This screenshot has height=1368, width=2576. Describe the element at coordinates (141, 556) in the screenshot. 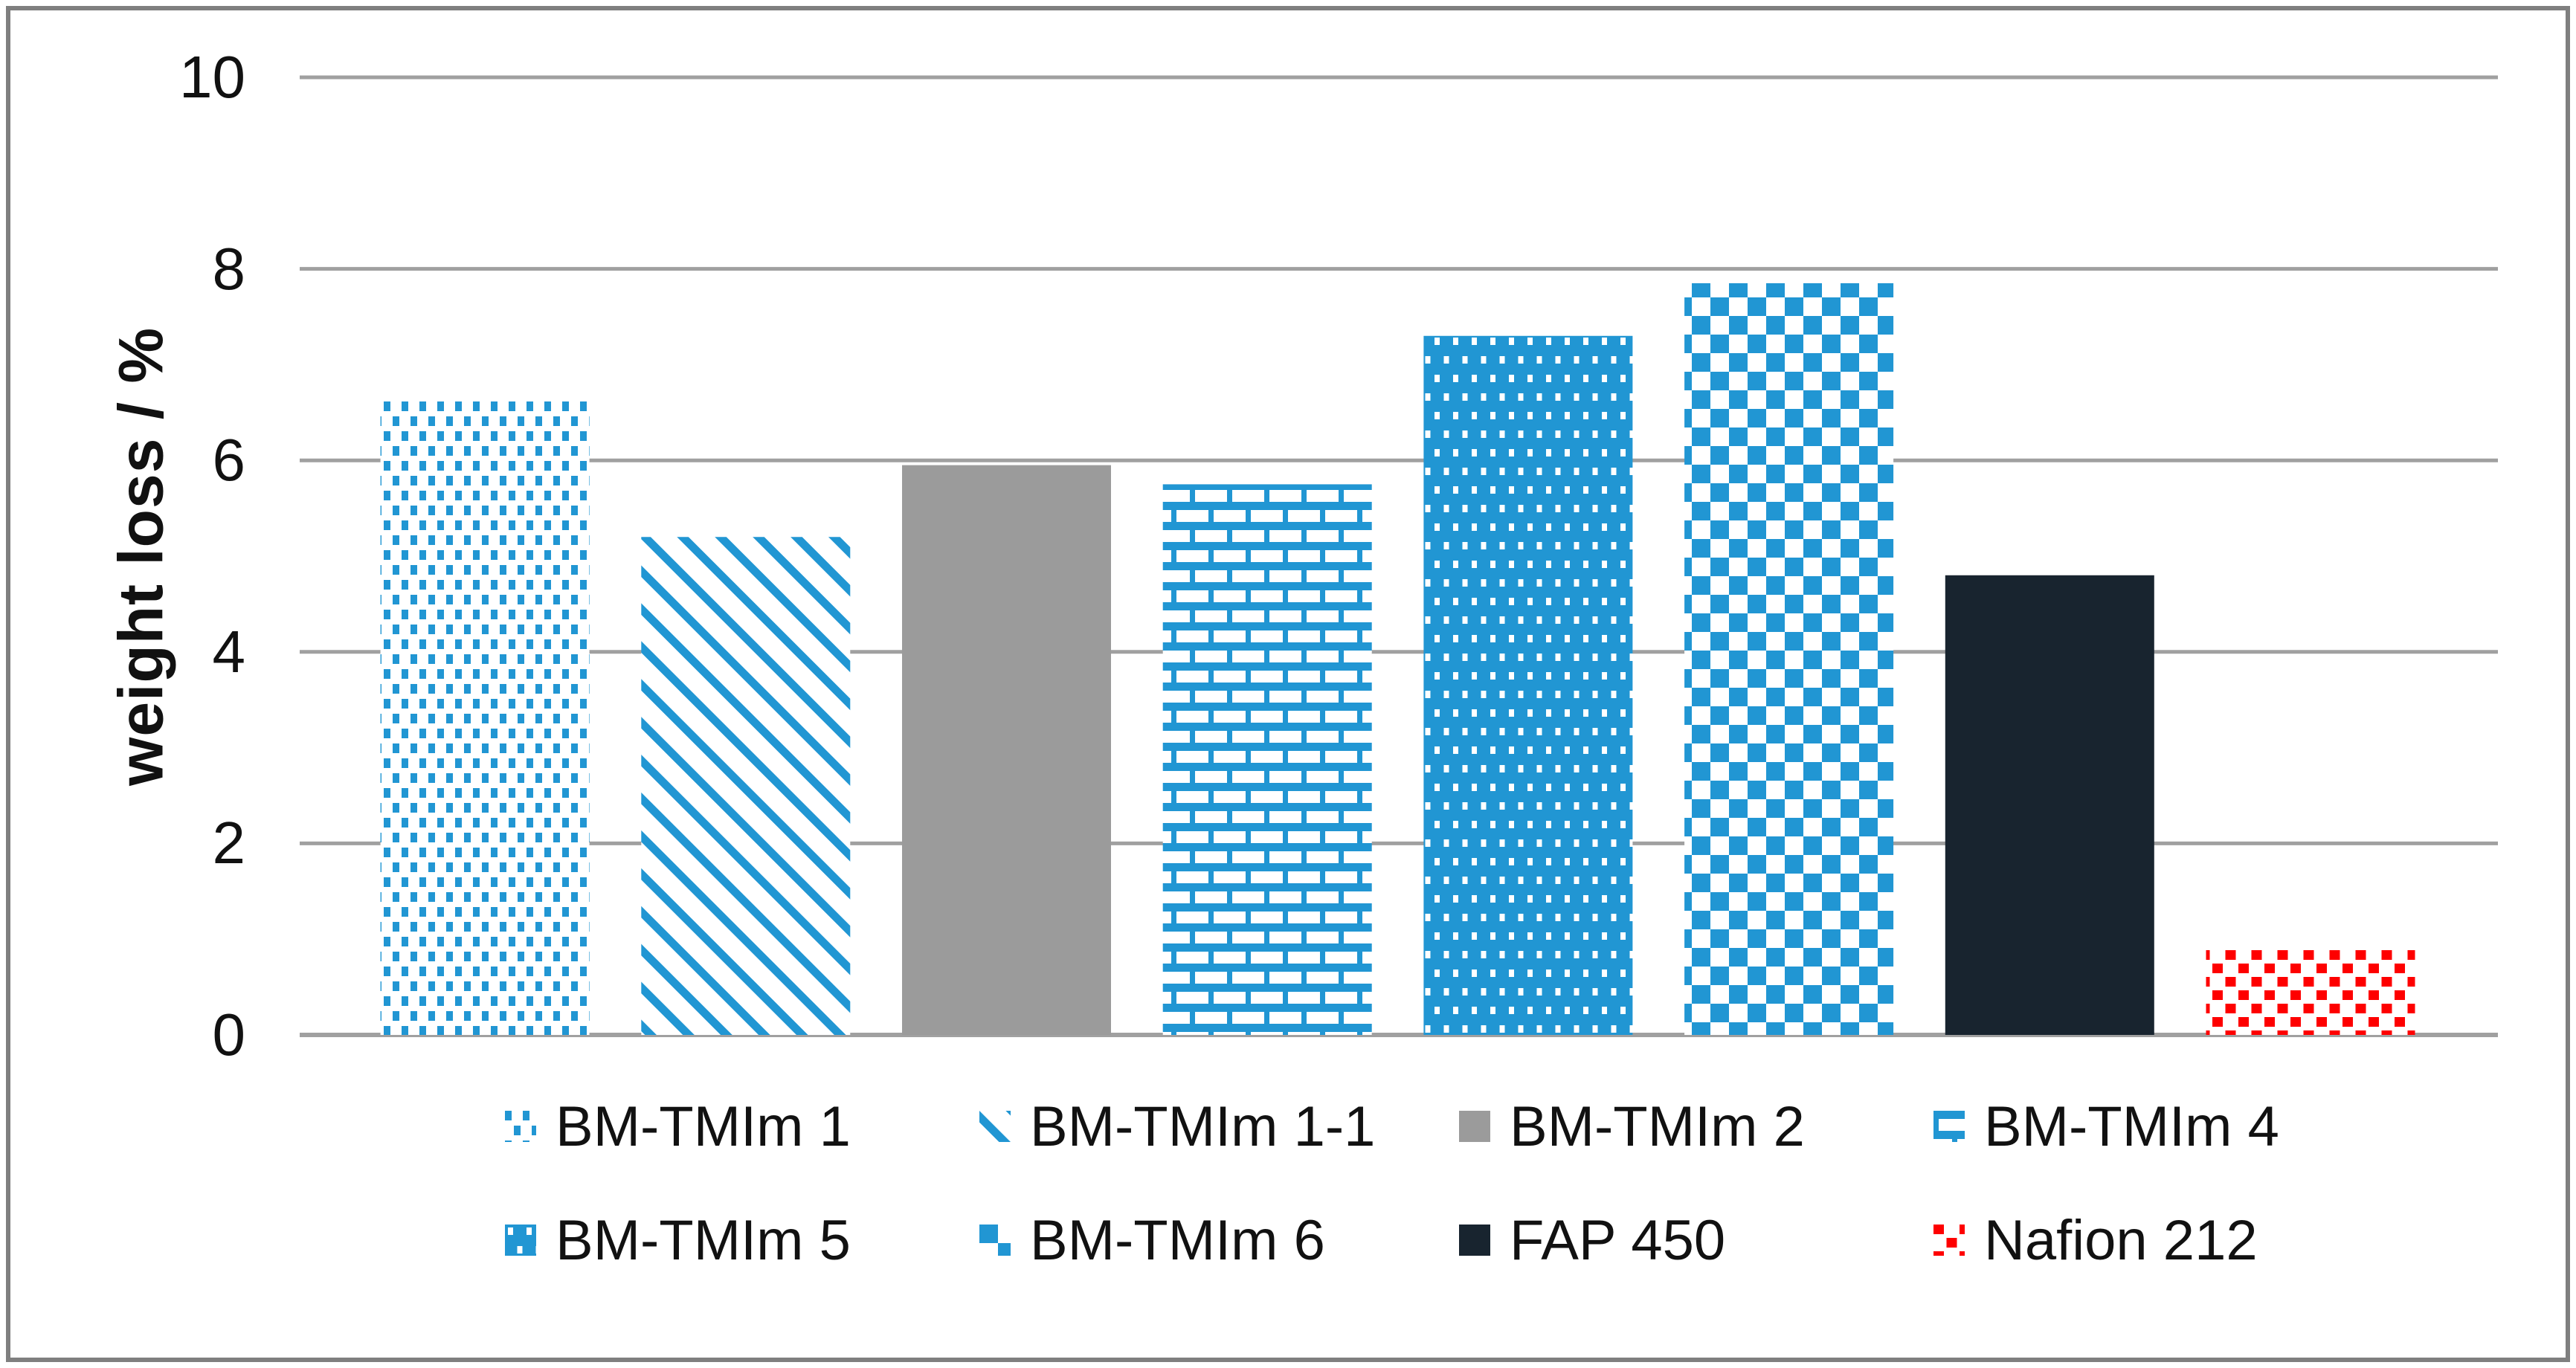

I see `y-axis-title: weight loss / %` at that location.